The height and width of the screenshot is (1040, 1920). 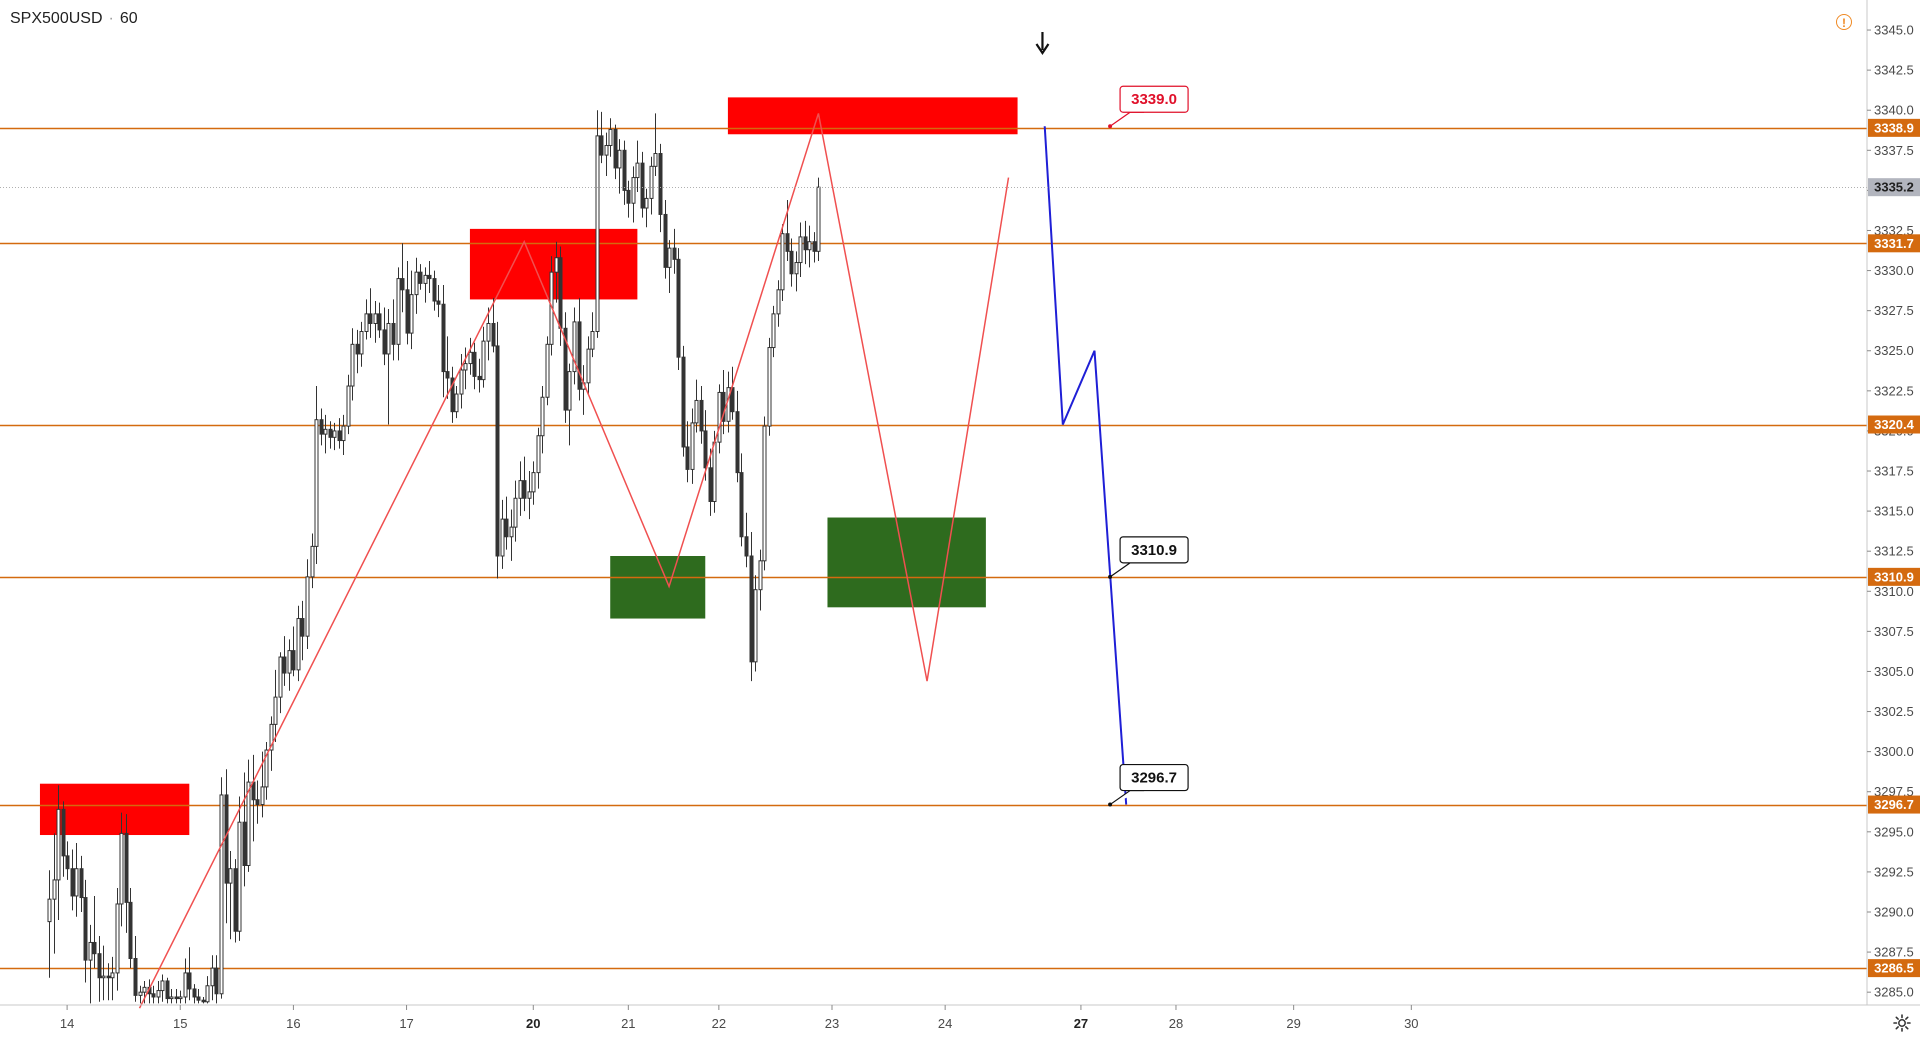 What do you see at coordinates (1293, 1023) in the screenshot?
I see `time-tick-label: 29` at bounding box center [1293, 1023].